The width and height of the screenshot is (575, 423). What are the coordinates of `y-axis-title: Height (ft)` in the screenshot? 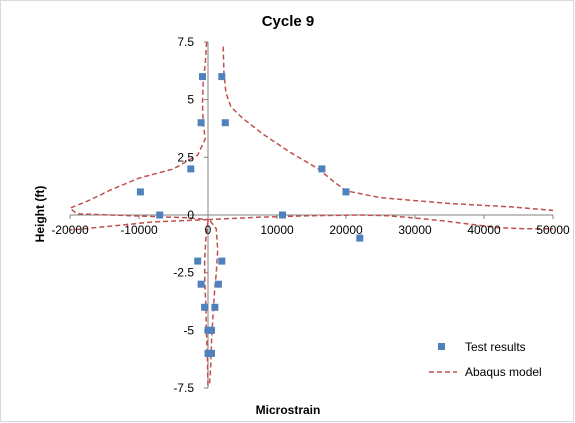 It's located at (40, 214).